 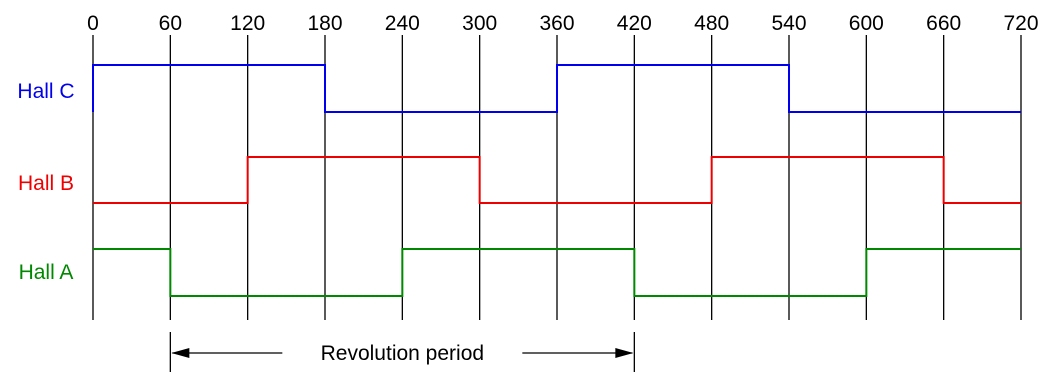 What do you see at coordinates (556, 88) in the screenshot?
I see `hall-c-waveform` at bounding box center [556, 88].